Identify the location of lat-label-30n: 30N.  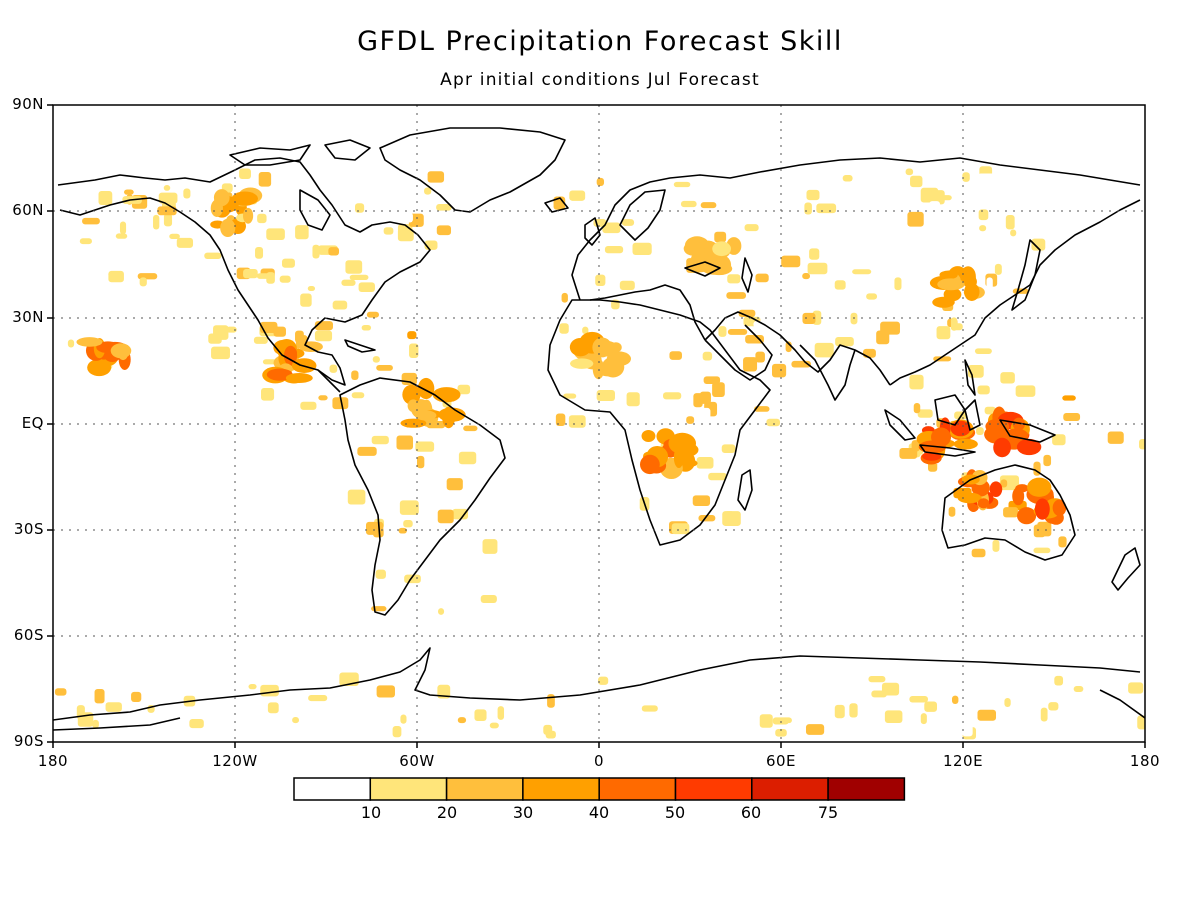
(28, 317).